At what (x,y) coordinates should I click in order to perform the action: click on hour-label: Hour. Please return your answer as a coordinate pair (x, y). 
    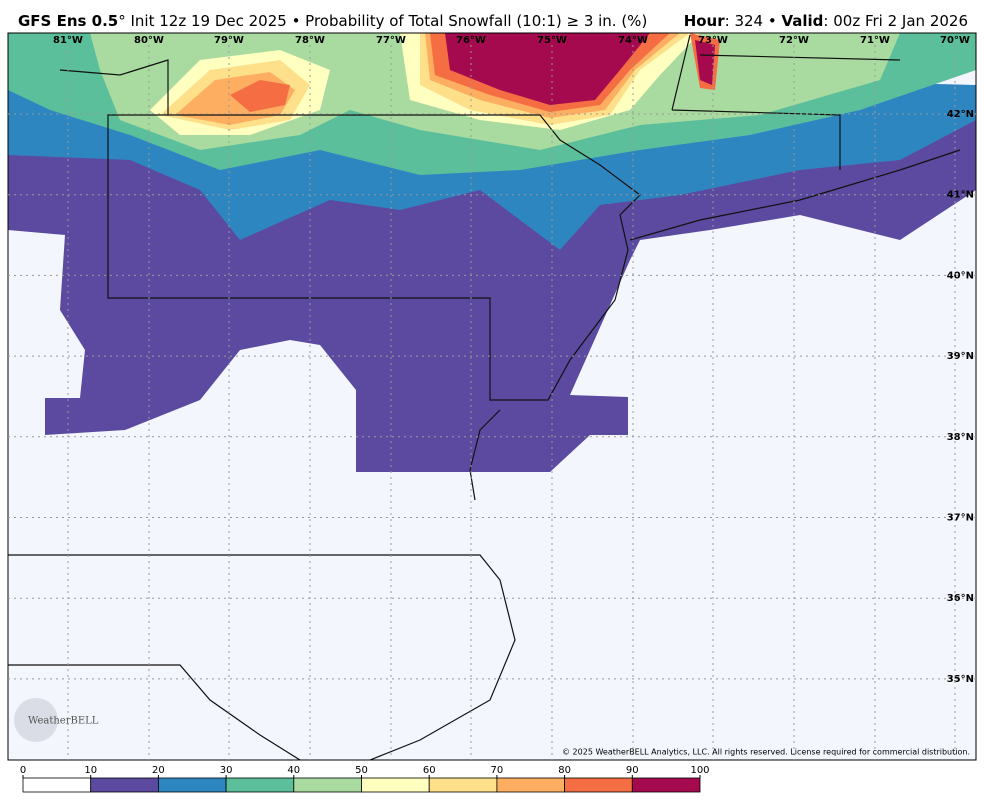
    Looking at the image, I should click on (705, 21).